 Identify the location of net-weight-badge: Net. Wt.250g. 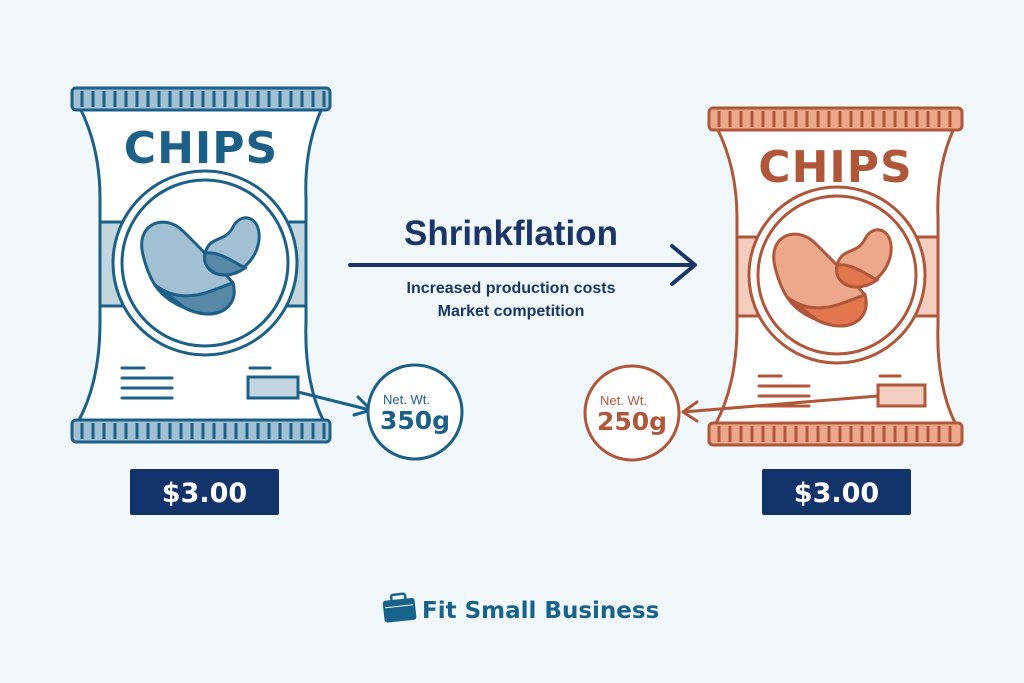
(632, 413).